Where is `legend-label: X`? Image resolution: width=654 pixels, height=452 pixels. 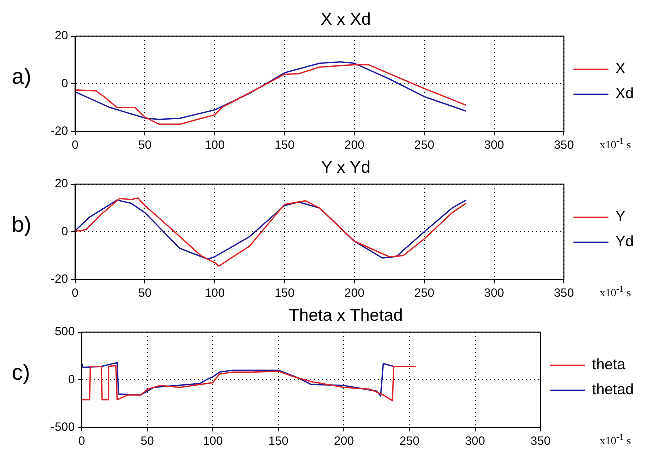 legend-label: X is located at coordinates (621, 69).